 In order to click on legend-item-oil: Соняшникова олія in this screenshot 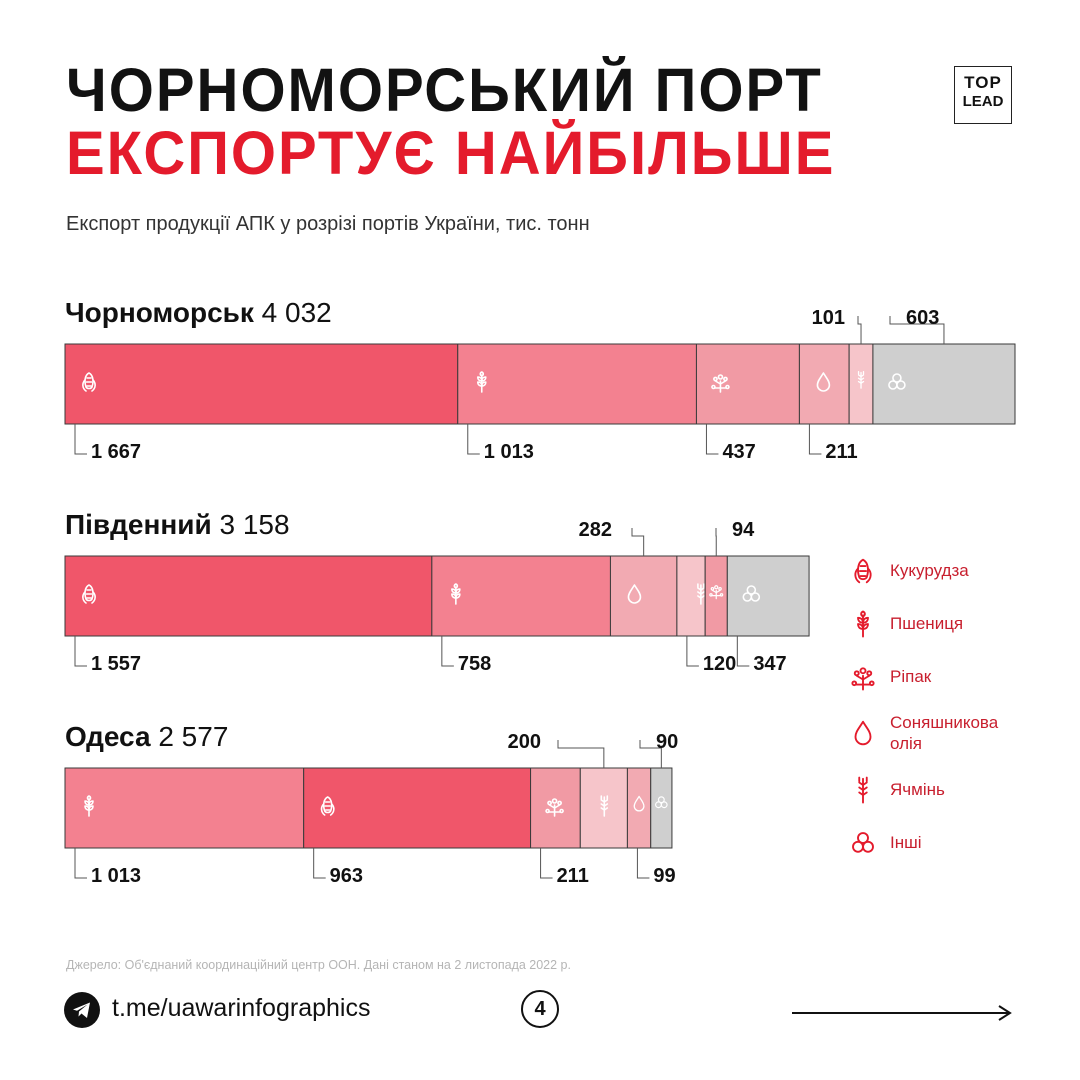, I will do `click(939, 733)`.